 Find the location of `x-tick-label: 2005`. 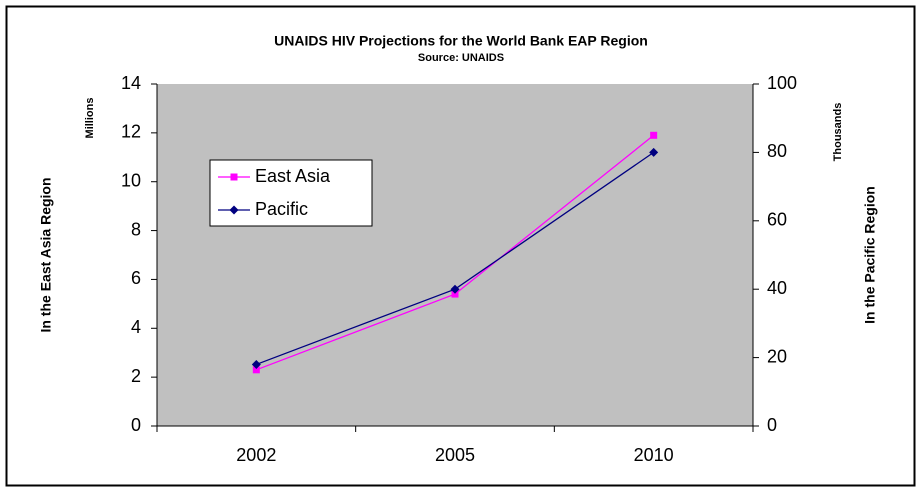

x-tick-label: 2005 is located at coordinates (455, 455).